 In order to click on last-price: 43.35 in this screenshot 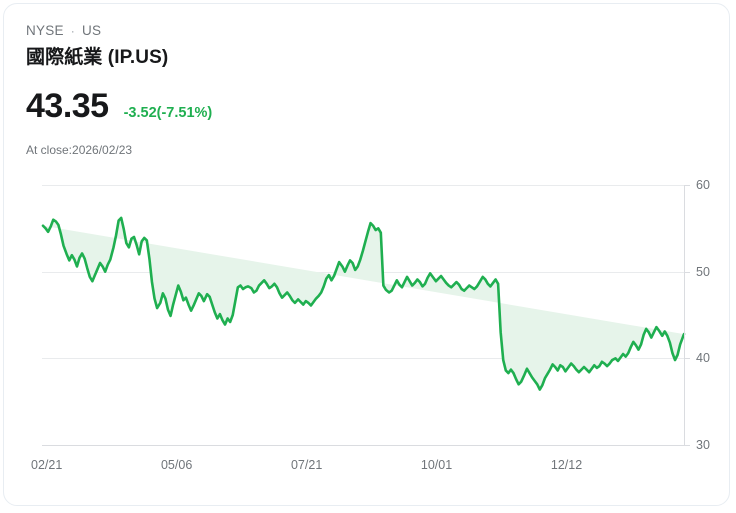, I will do `click(67, 106)`.